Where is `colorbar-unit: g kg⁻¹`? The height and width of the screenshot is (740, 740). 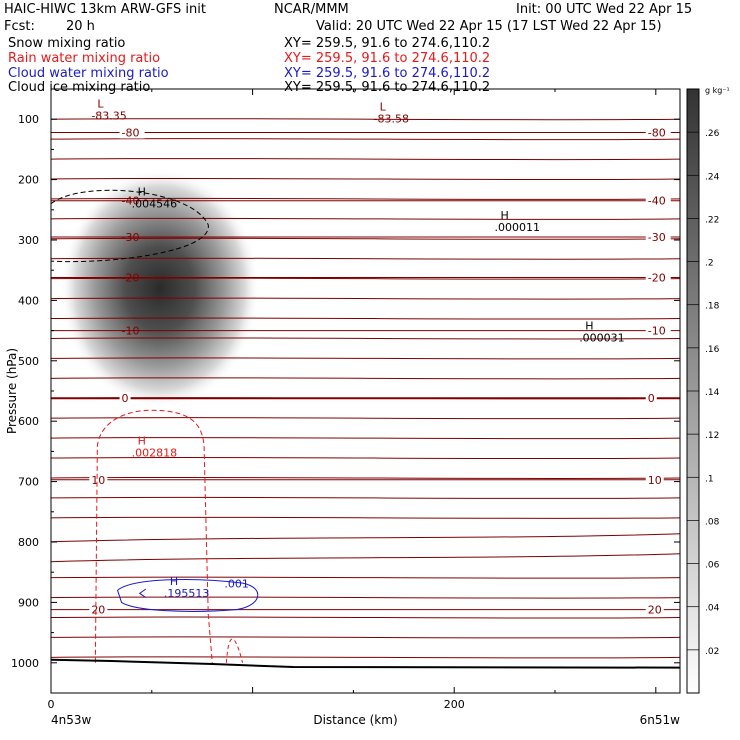
colorbar-unit: g kg⁻¹ is located at coordinates (717, 90).